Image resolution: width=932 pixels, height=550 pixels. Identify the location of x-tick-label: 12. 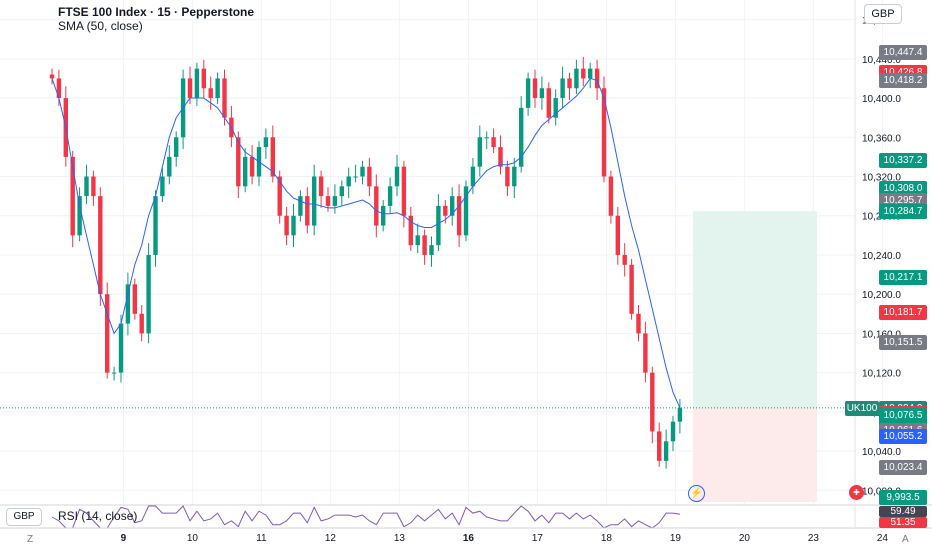
(331, 538).